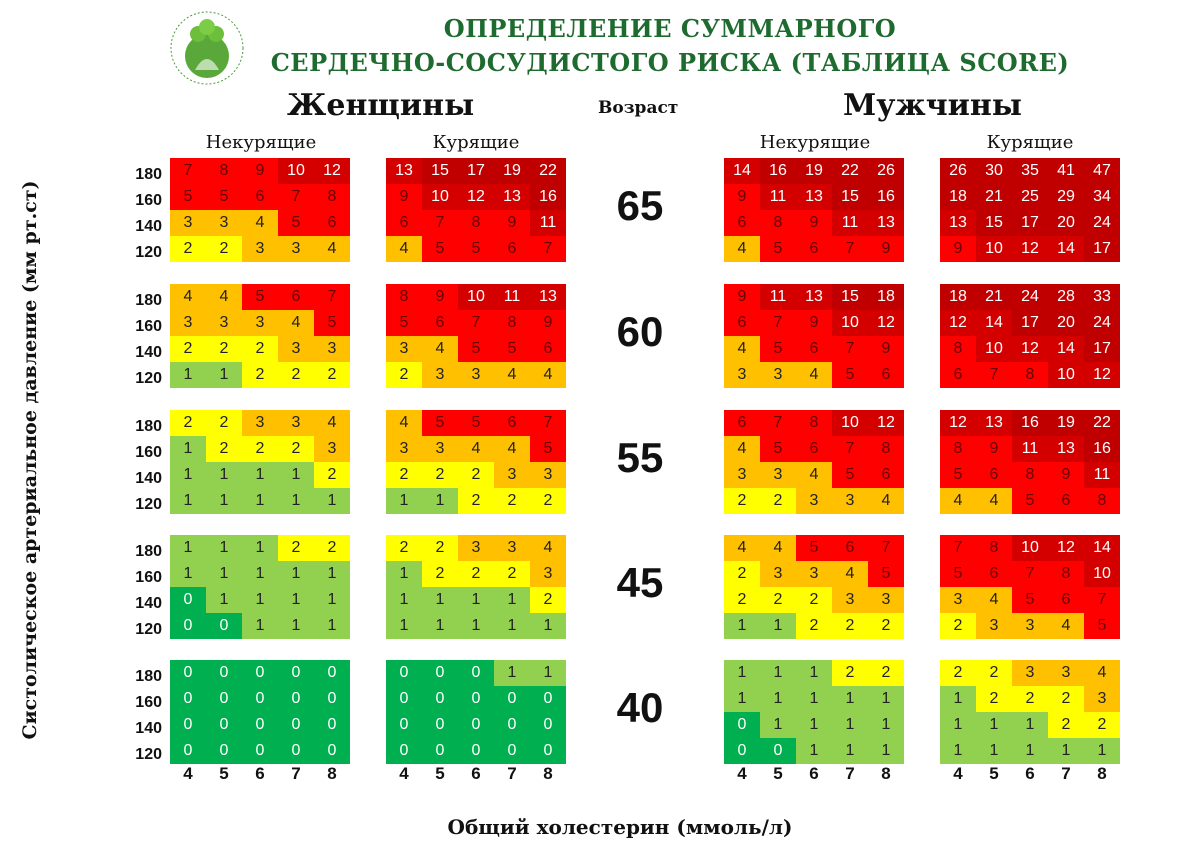 This screenshot has height=852, width=1200. What do you see at coordinates (640, 457) in the screenshot?
I see `age-label: 55` at bounding box center [640, 457].